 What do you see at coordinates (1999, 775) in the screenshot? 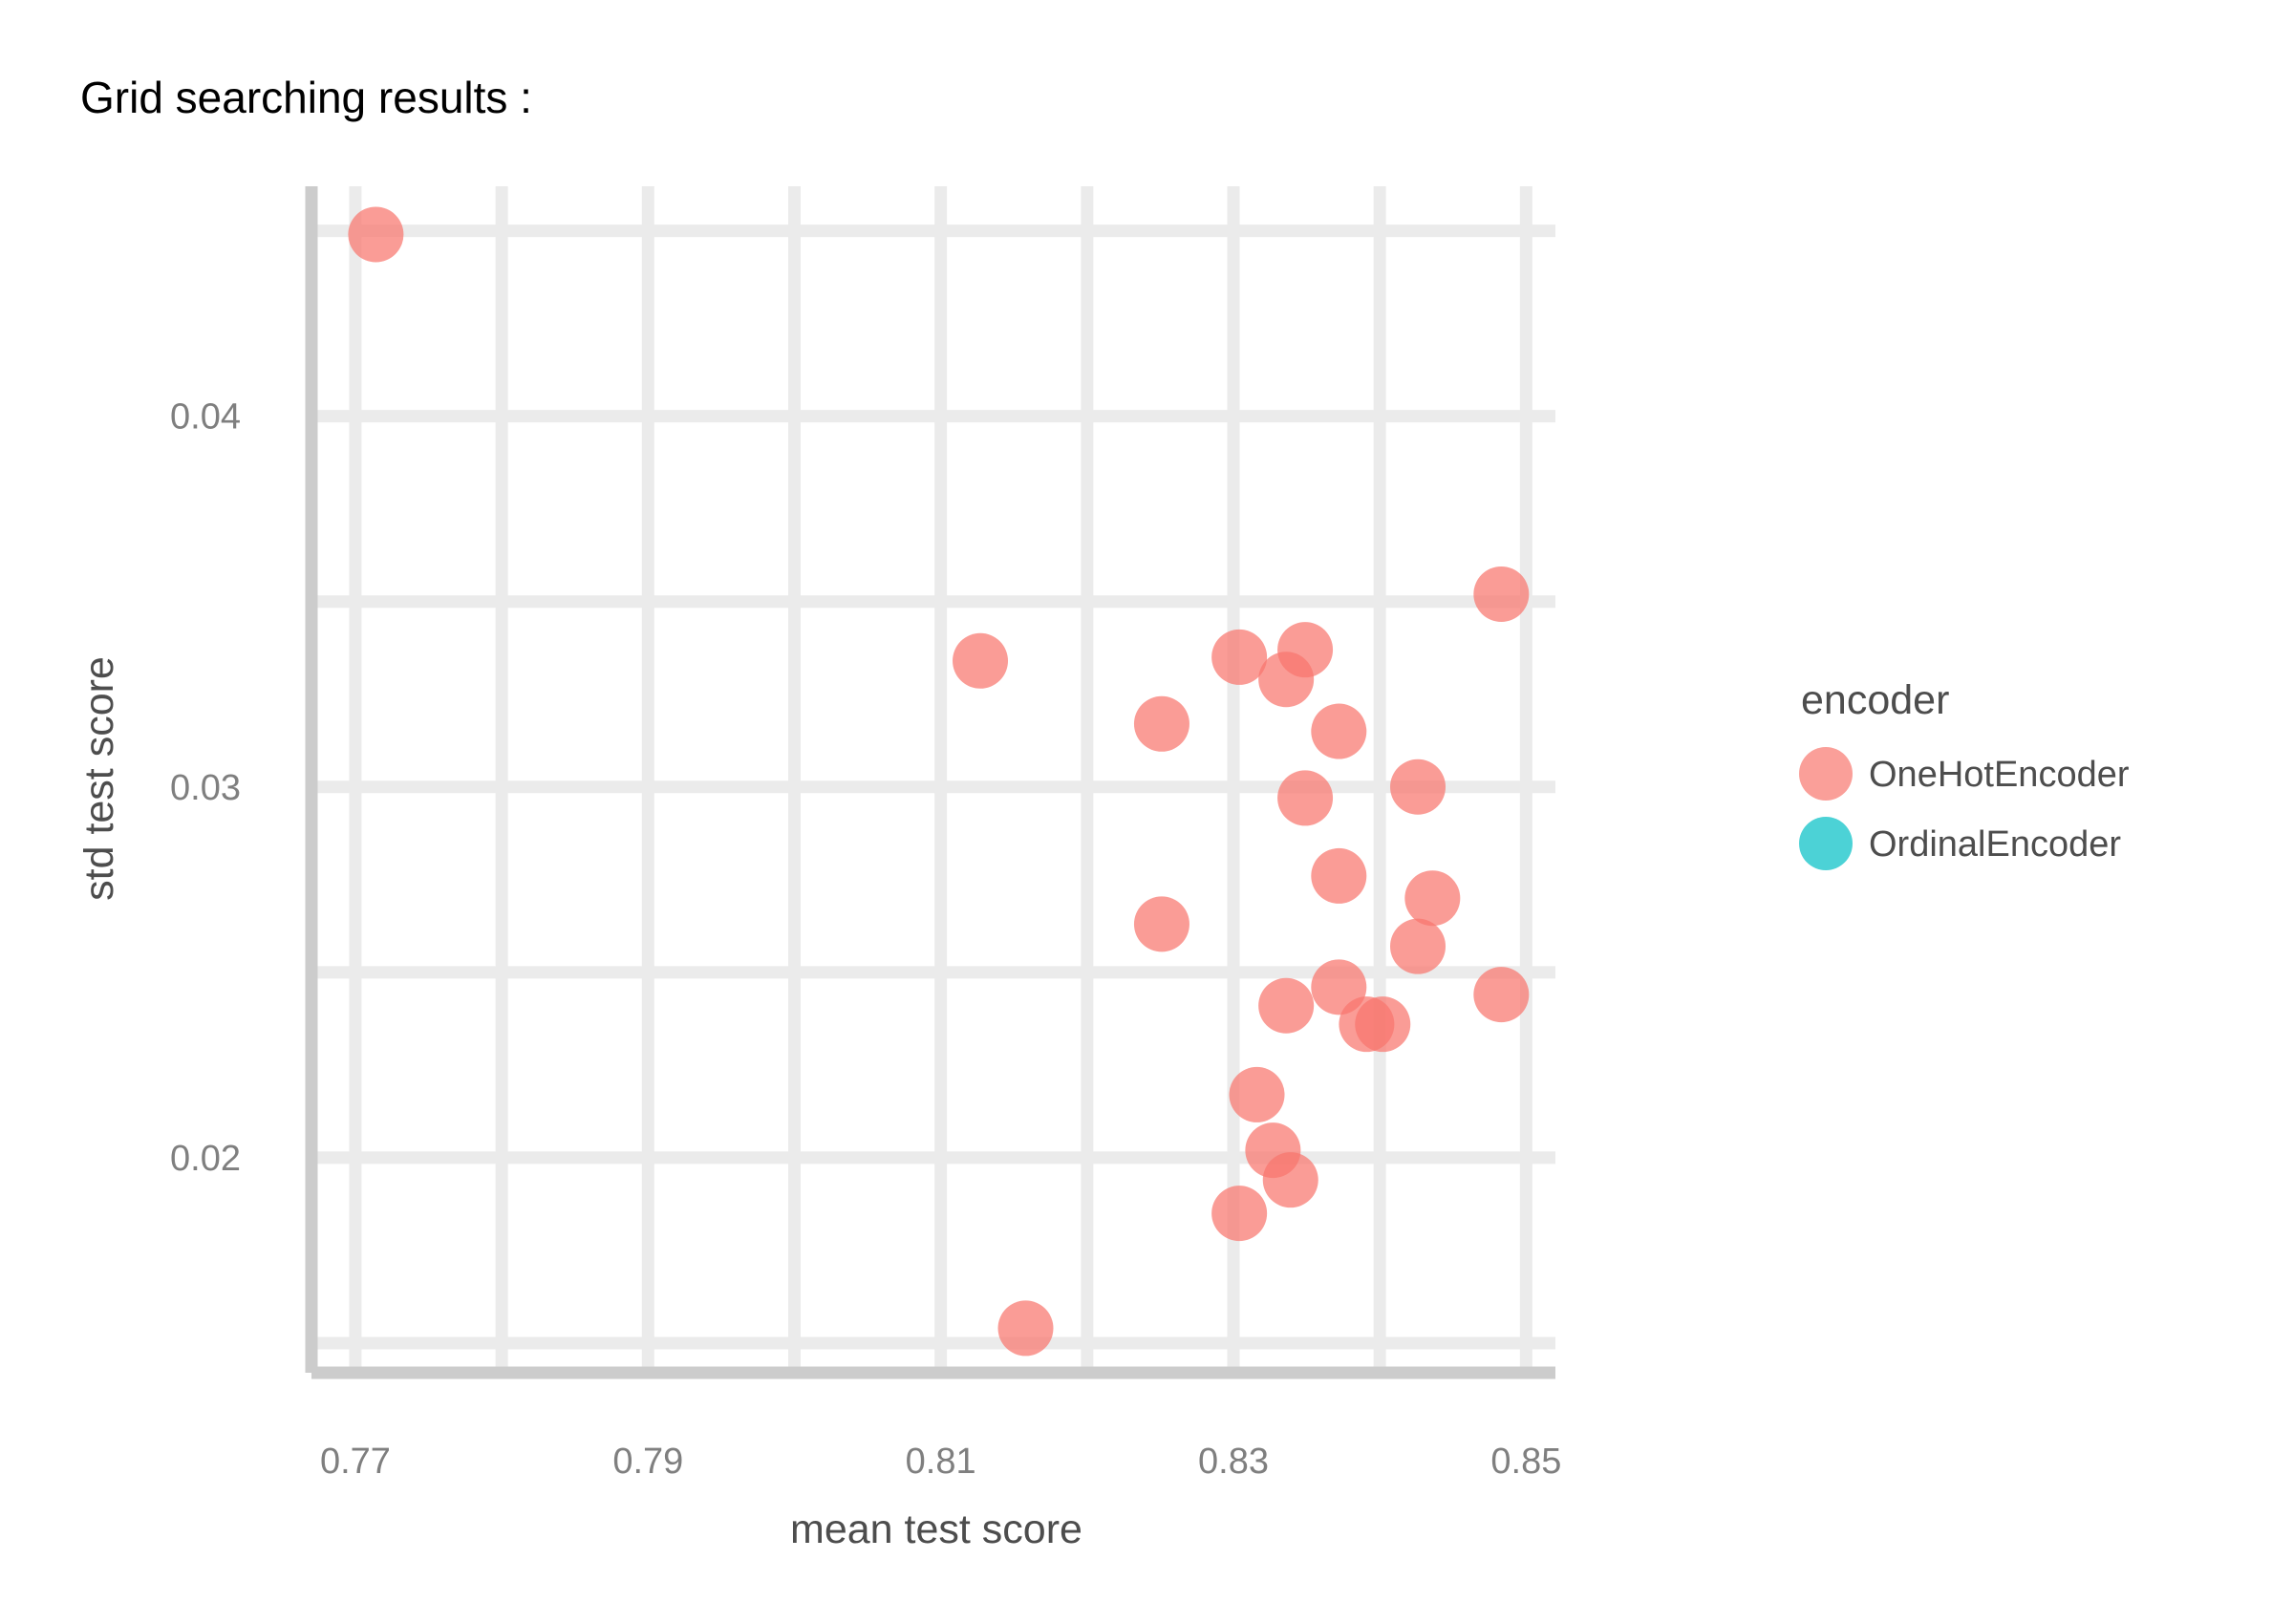
I see `legend-label: OneHotEncoder` at bounding box center [1999, 775].